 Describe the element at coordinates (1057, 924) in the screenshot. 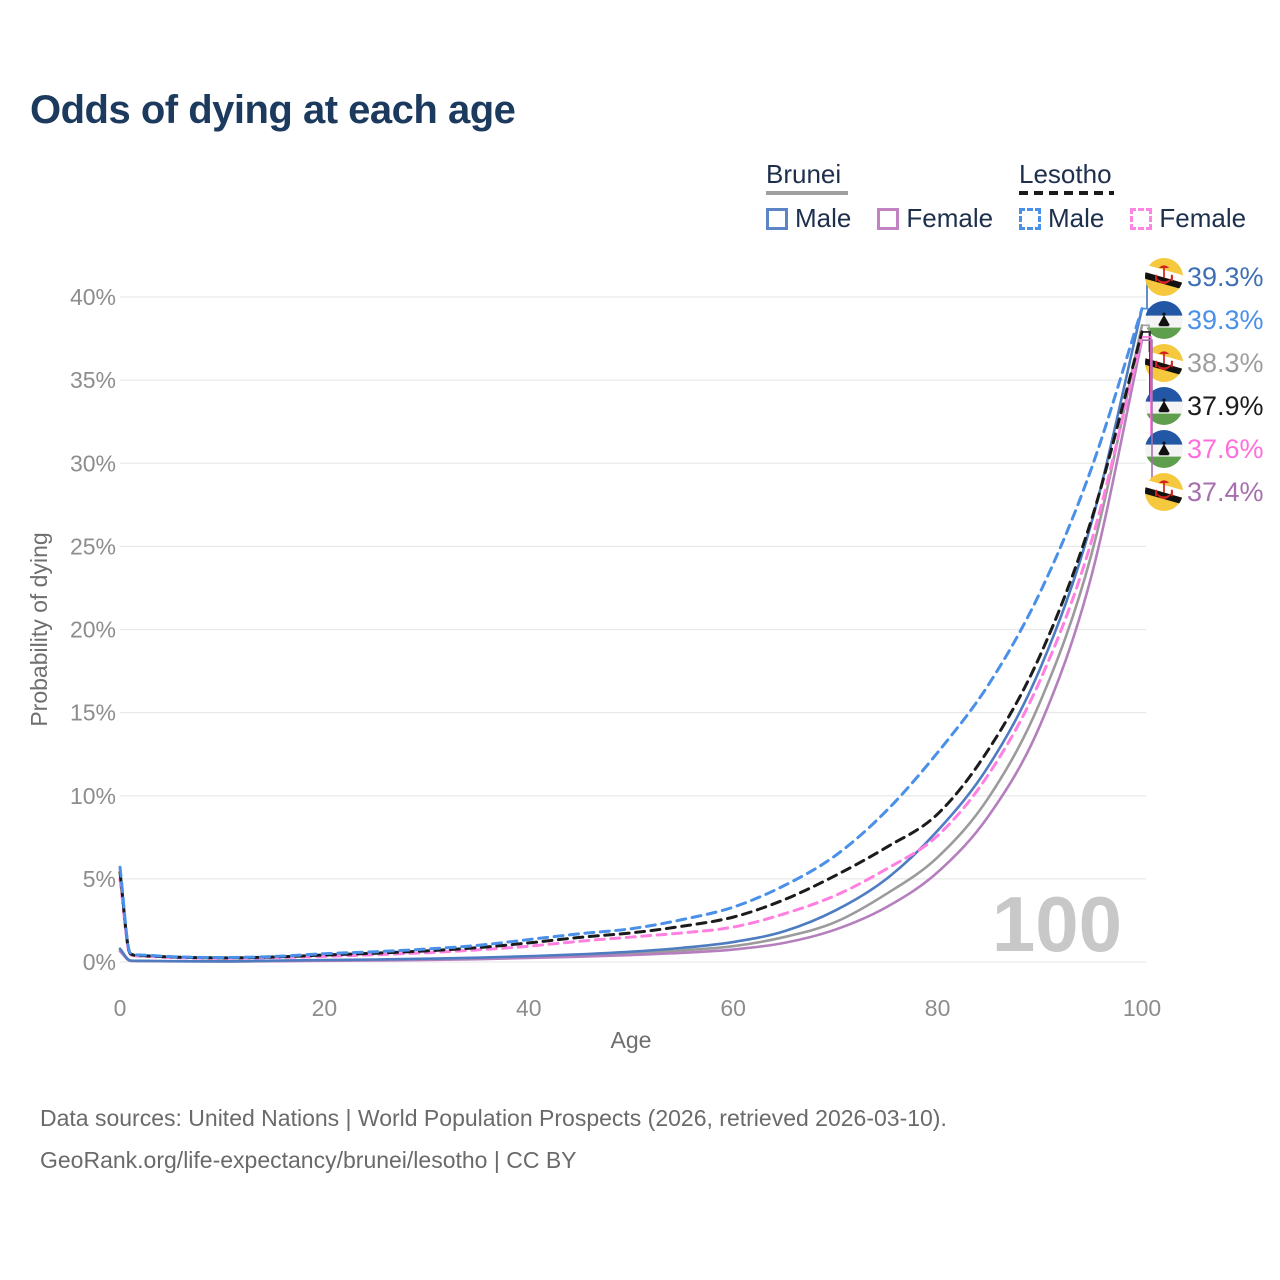

I see `age-watermark: 100` at that location.